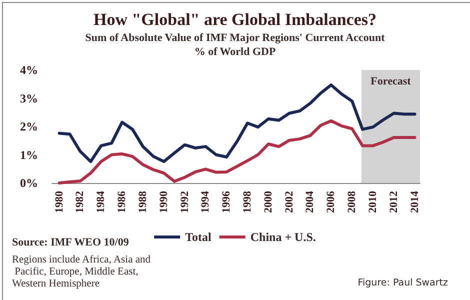 The image size is (470, 300). Describe the element at coordinates (268, 201) in the screenshot. I see `x-tick-label: 2000` at that location.